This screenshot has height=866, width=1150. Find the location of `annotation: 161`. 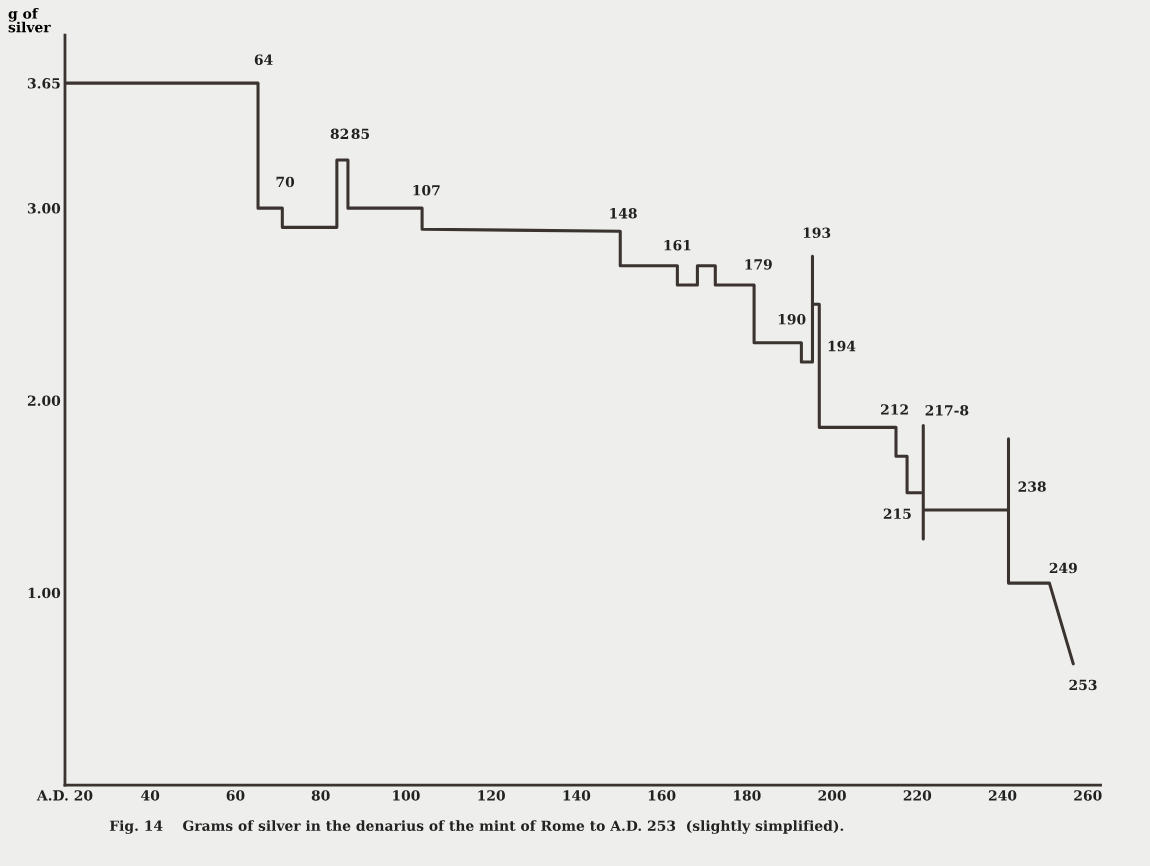

annotation: 161 is located at coordinates (677, 245).